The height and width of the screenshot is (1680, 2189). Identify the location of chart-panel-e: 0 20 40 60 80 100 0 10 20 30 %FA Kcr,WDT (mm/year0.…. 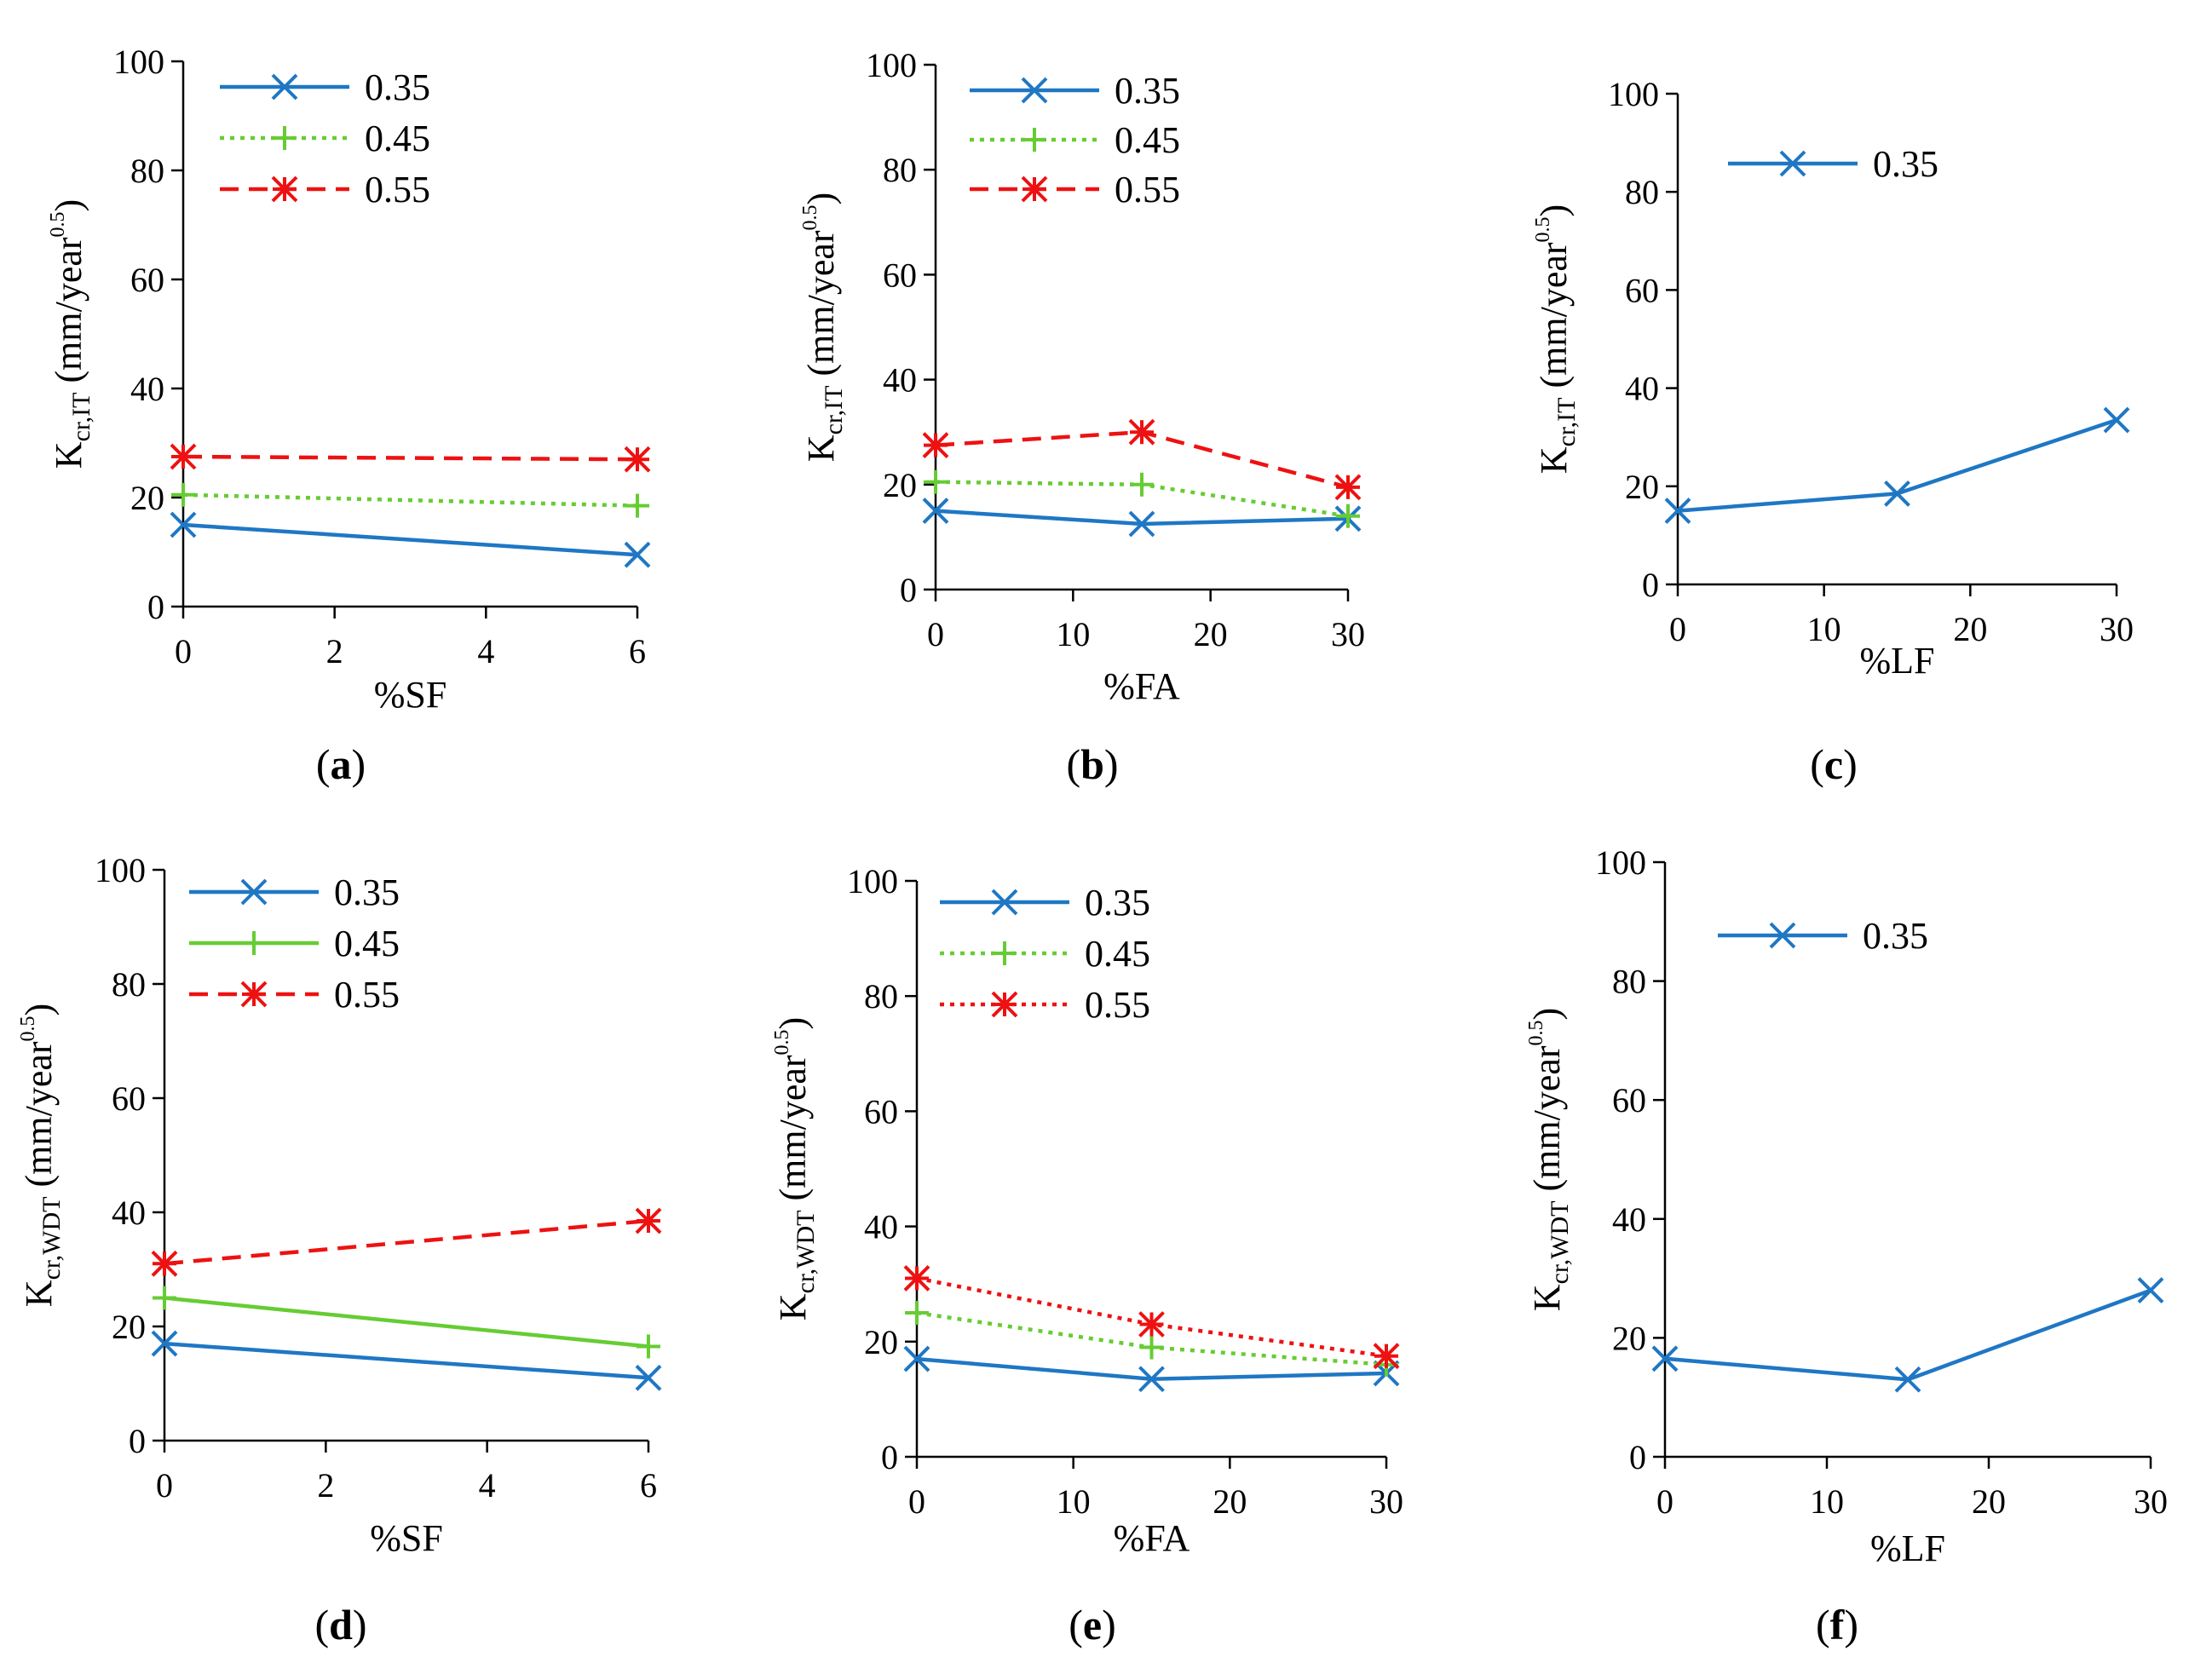
(1087, 1255).